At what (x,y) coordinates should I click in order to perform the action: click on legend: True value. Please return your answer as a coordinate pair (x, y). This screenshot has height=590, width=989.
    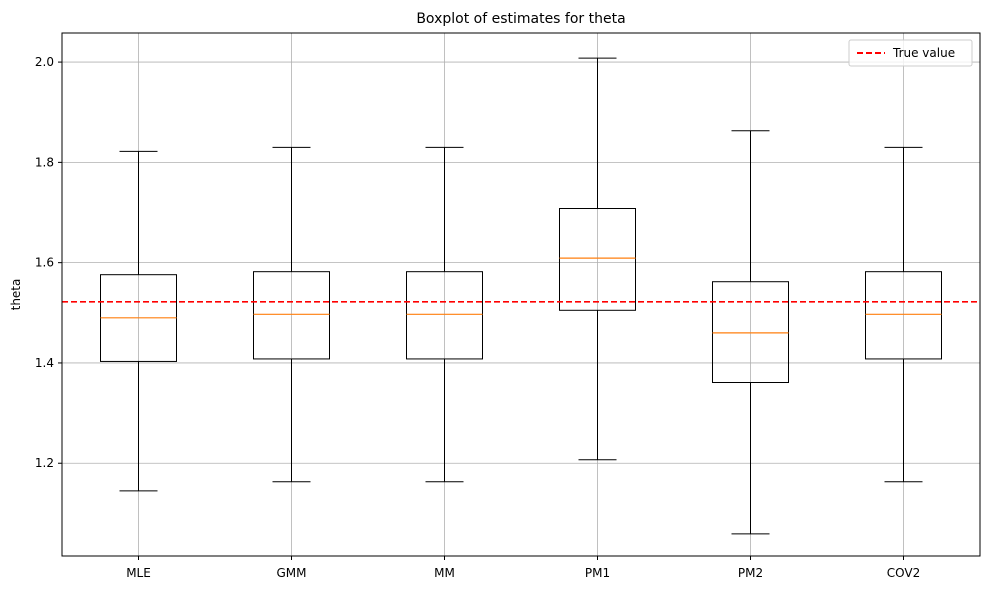
    Looking at the image, I should click on (910, 53).